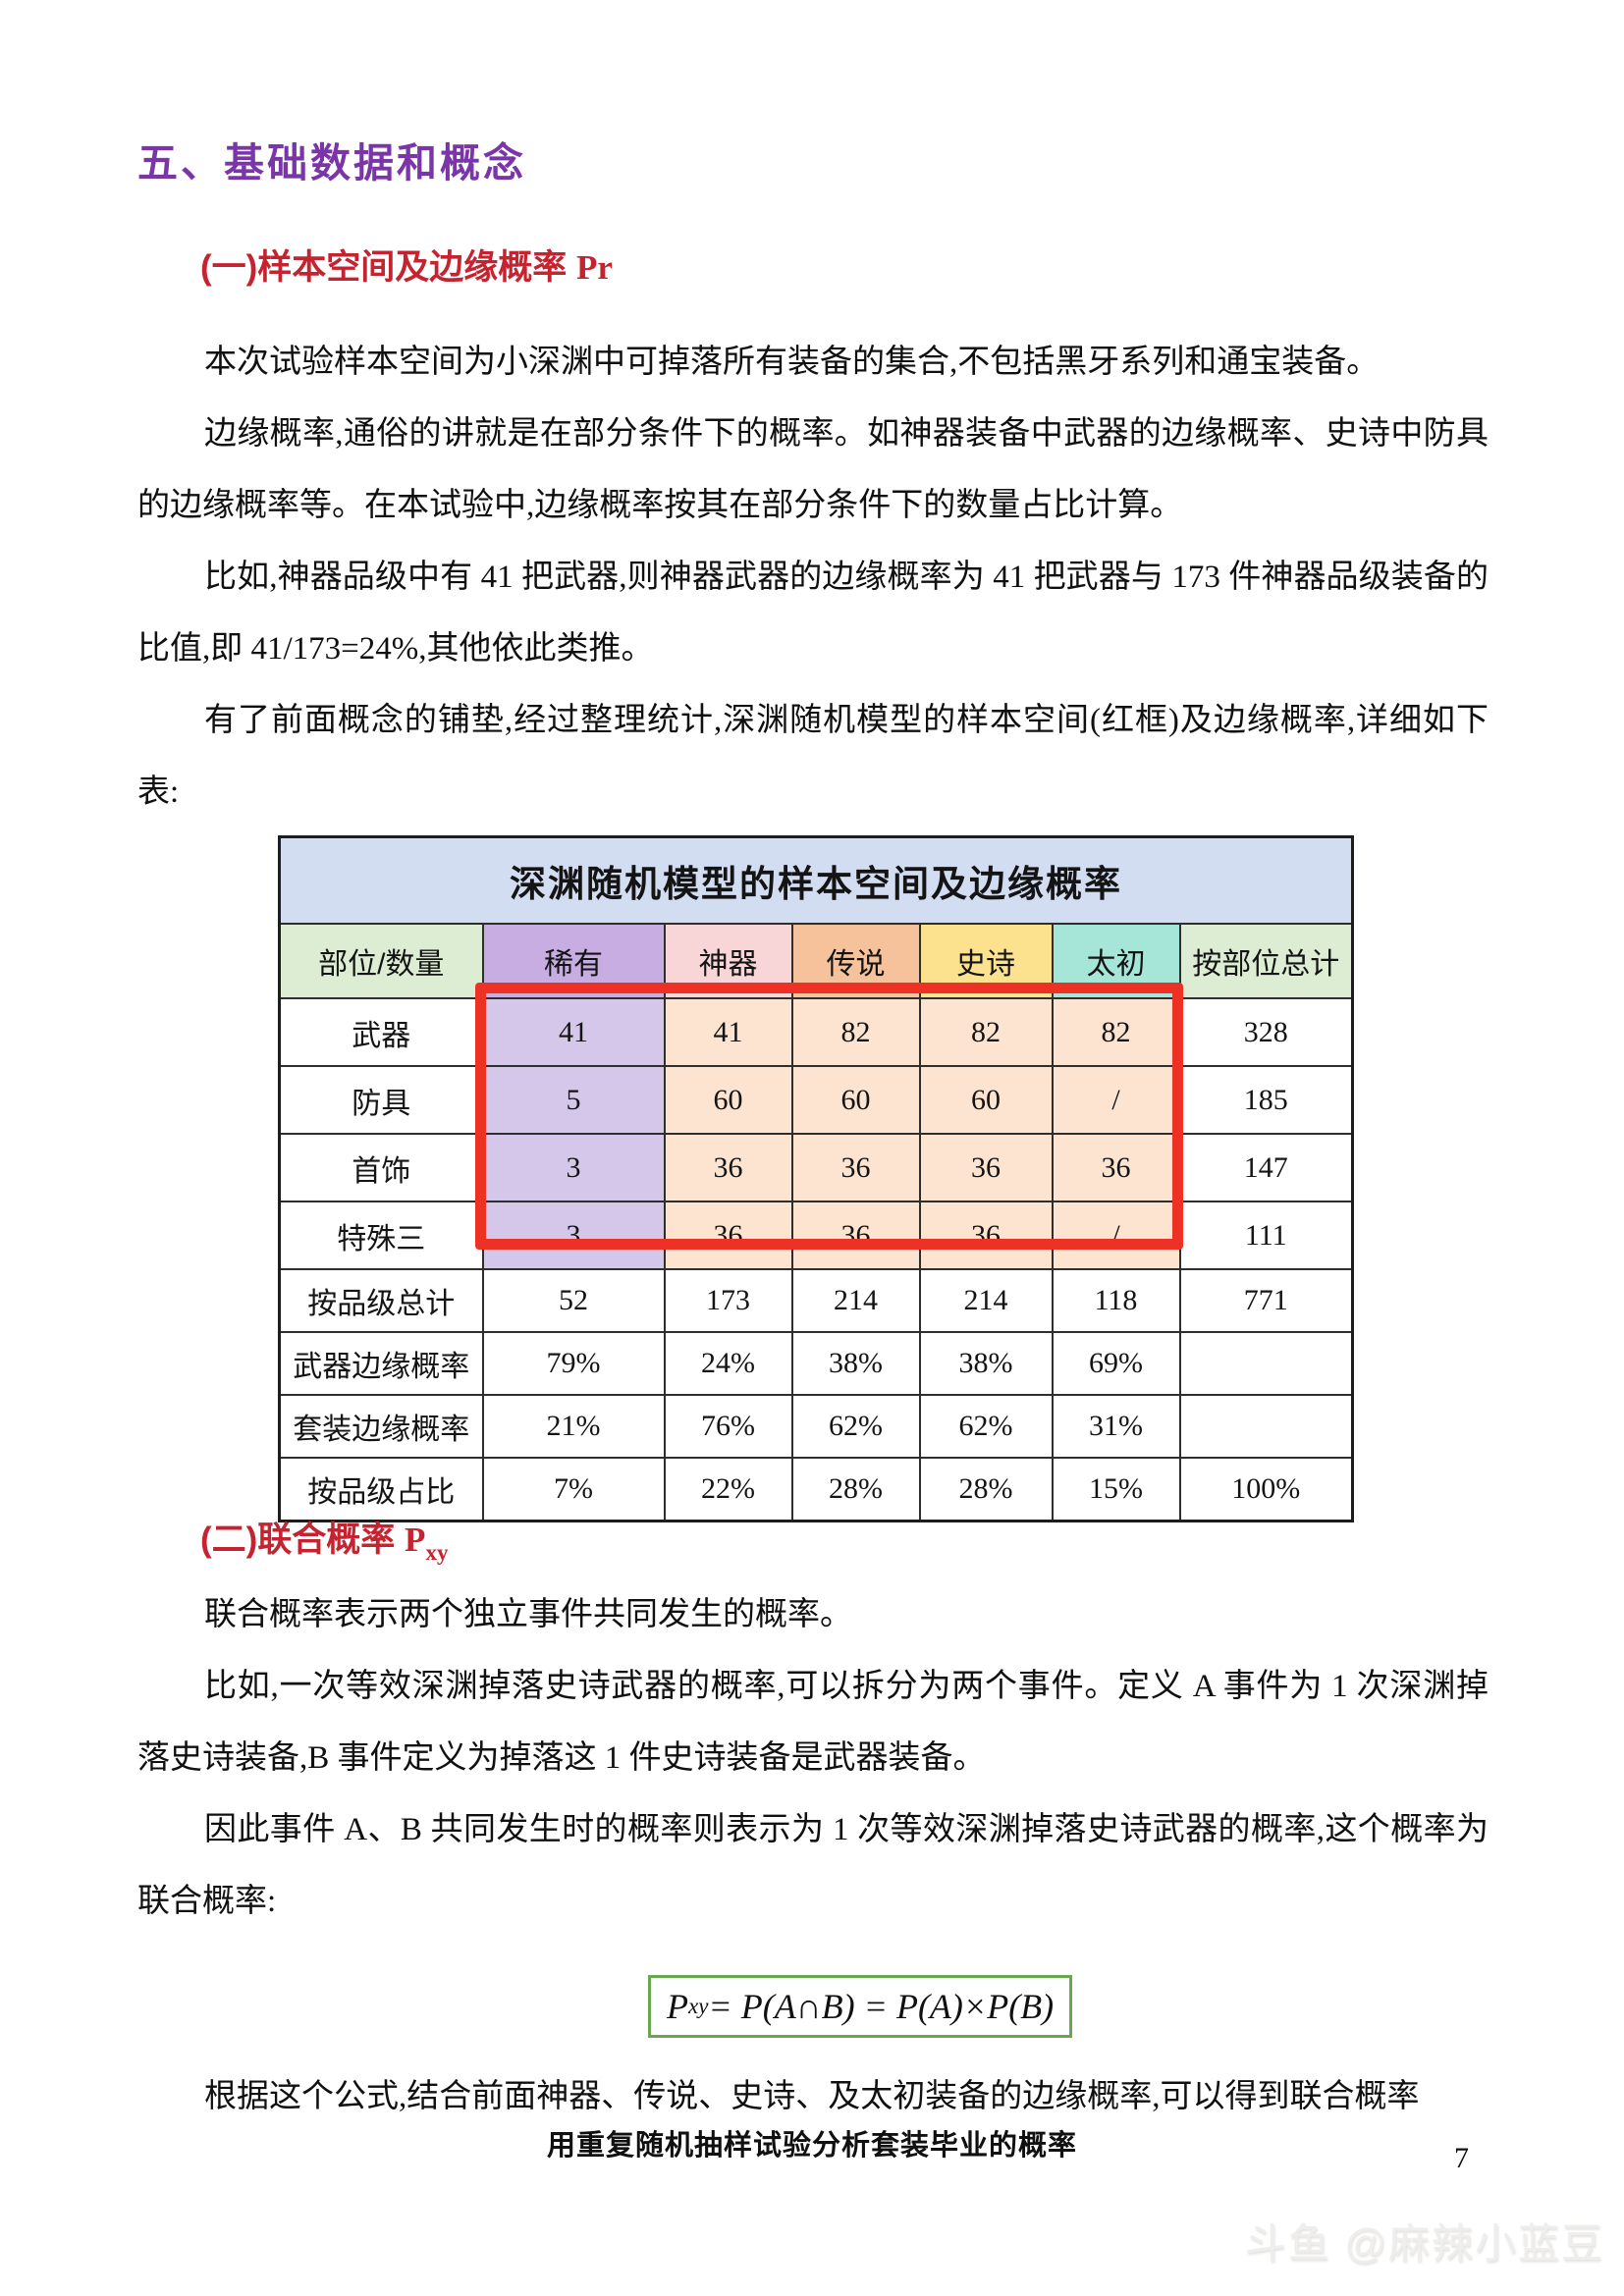  Describe the element at coordinates (728, 1301) in the screenshot. I see `table-cell: 173` at that location.